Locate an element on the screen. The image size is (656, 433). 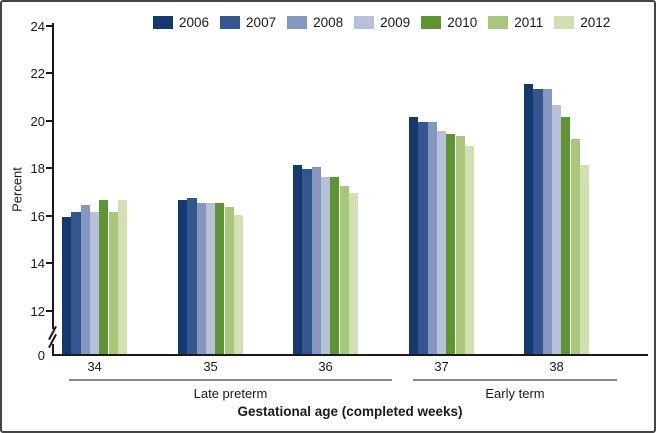
legend: 2006 2007 2008 2009 2010 2011 2012 is located at coordinates (387, 23).